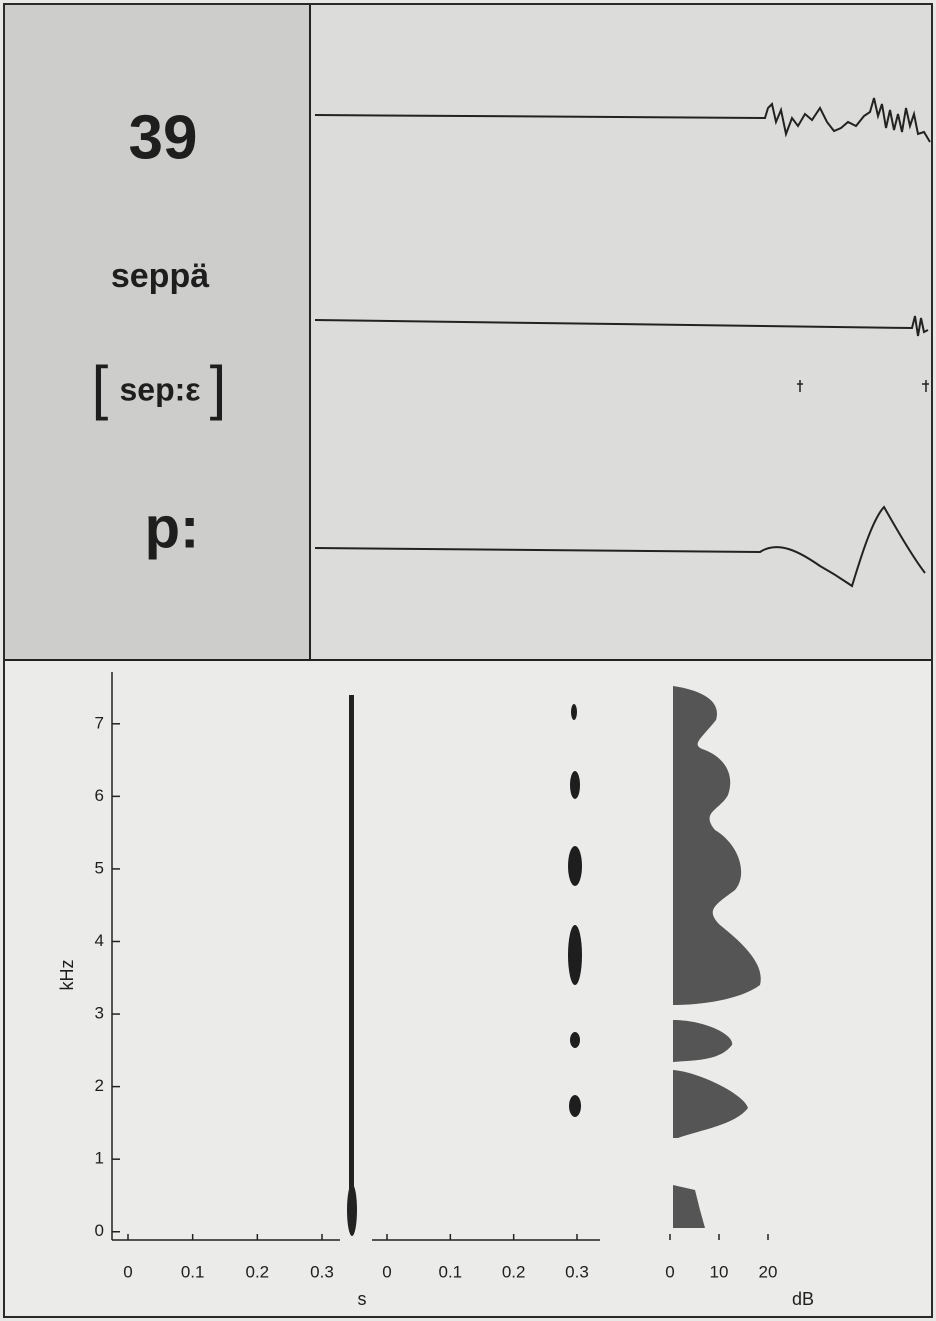  What do you see at coordinates (351, 961) in the screenshot?
I see `burst-line` at bounding box center [351, 961].